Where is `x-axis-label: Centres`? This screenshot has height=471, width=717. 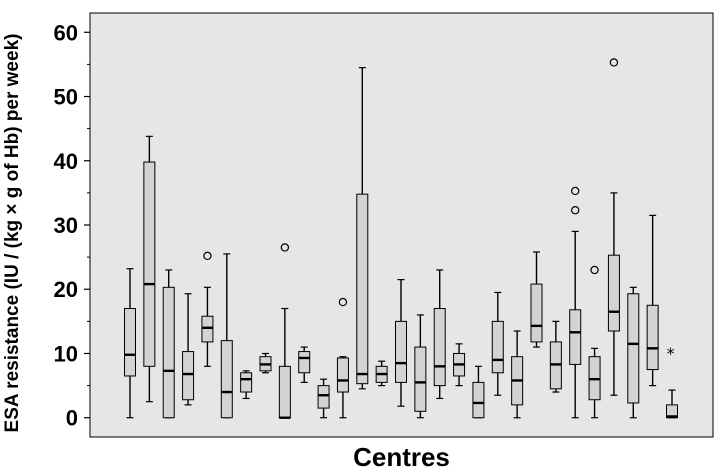
x-axis-label: Centres is located at coordinates (401, 456).